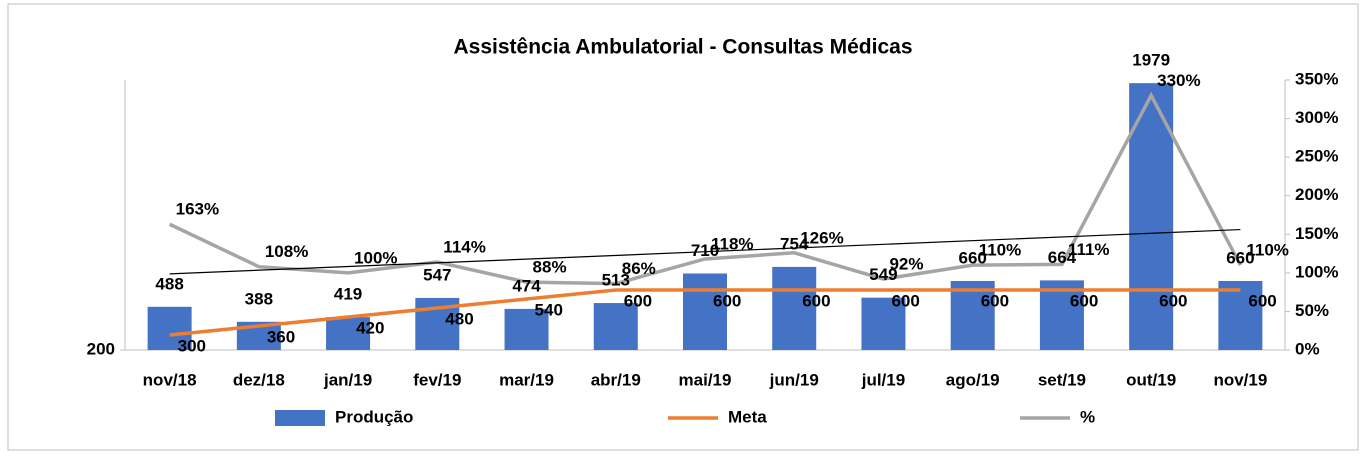 This screenshot has width=1367, height=456. Describe the element at coordinates (1151, 379) in the screenshot. I see `x-tick-label: out/19` at that location.